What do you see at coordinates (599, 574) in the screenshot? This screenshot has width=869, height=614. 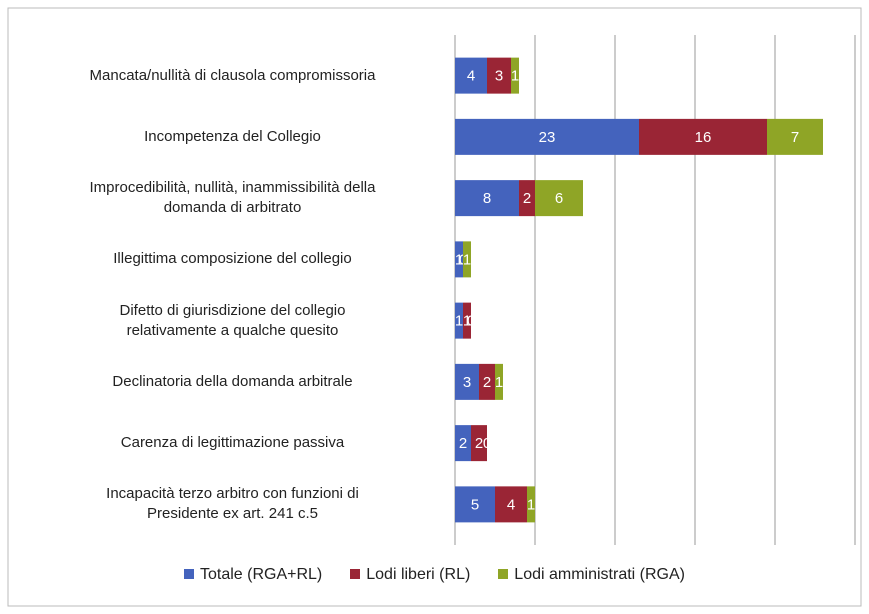 I see `legend-label: Lodi amministrati (RGA)` at bounding box center [599, 574].